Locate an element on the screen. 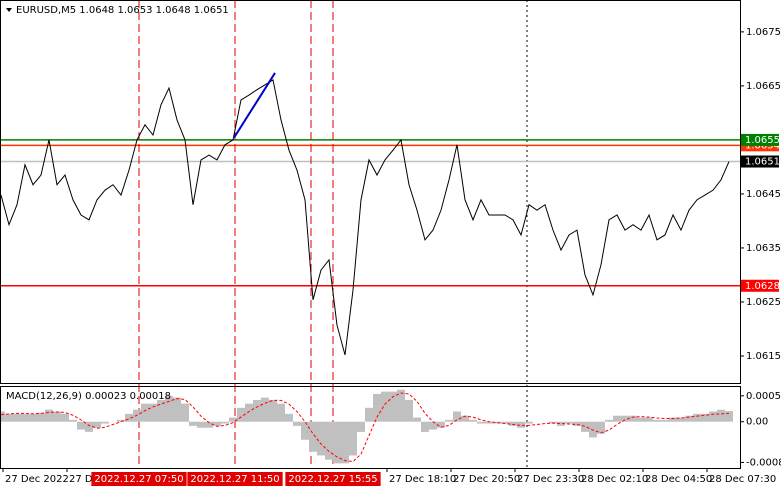  x-tick-label: 27 Dec is located at coordinates (86, 479).